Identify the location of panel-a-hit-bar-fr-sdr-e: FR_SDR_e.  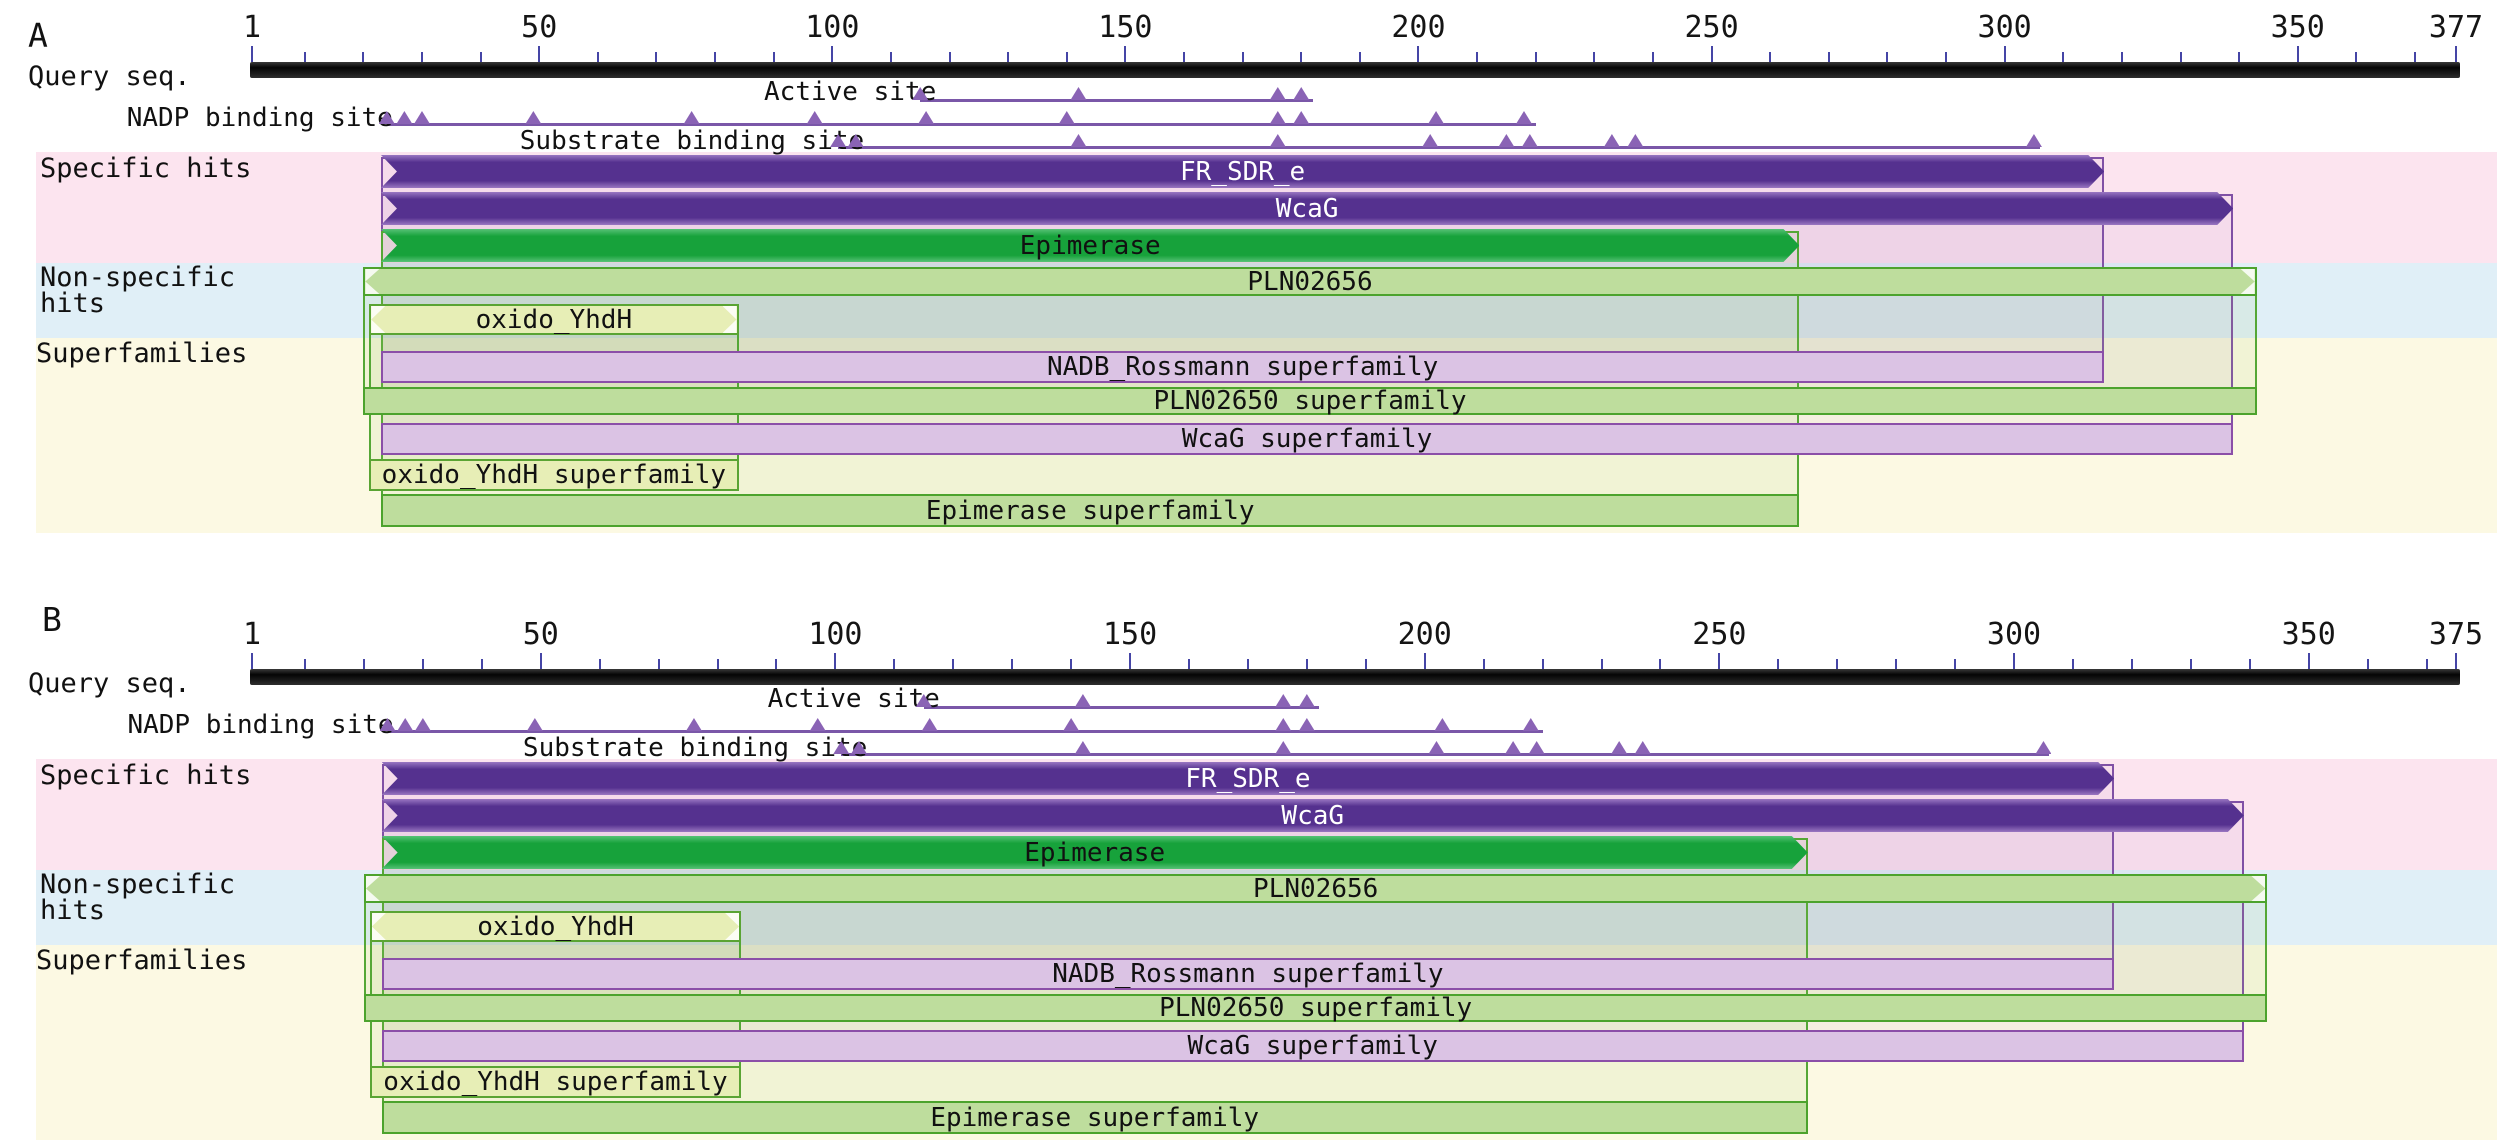
(1242, 171).